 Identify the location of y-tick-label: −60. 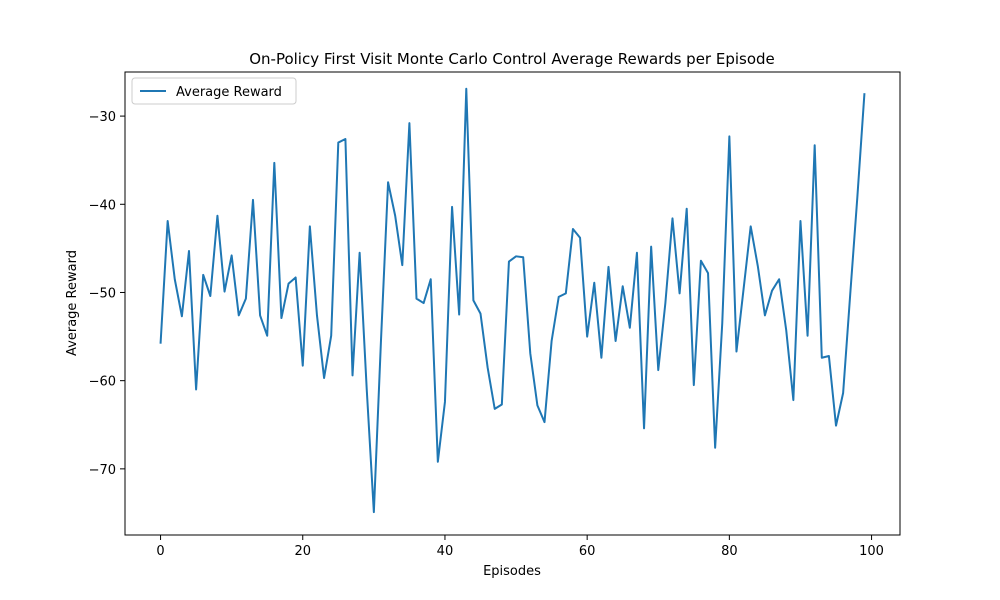
(102, 382).